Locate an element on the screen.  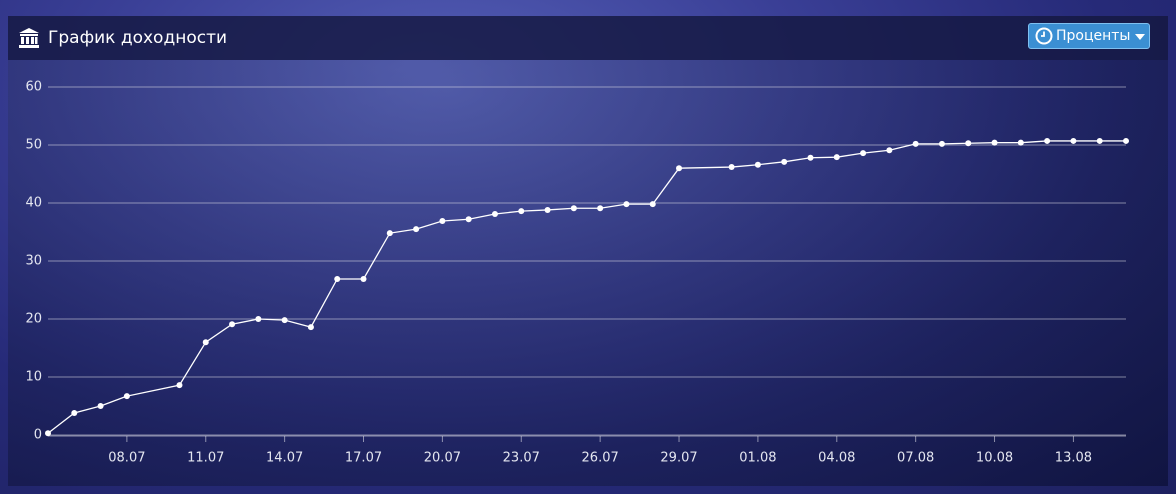
x-tick-label: 23.07 is located at coordinates (521, 458).